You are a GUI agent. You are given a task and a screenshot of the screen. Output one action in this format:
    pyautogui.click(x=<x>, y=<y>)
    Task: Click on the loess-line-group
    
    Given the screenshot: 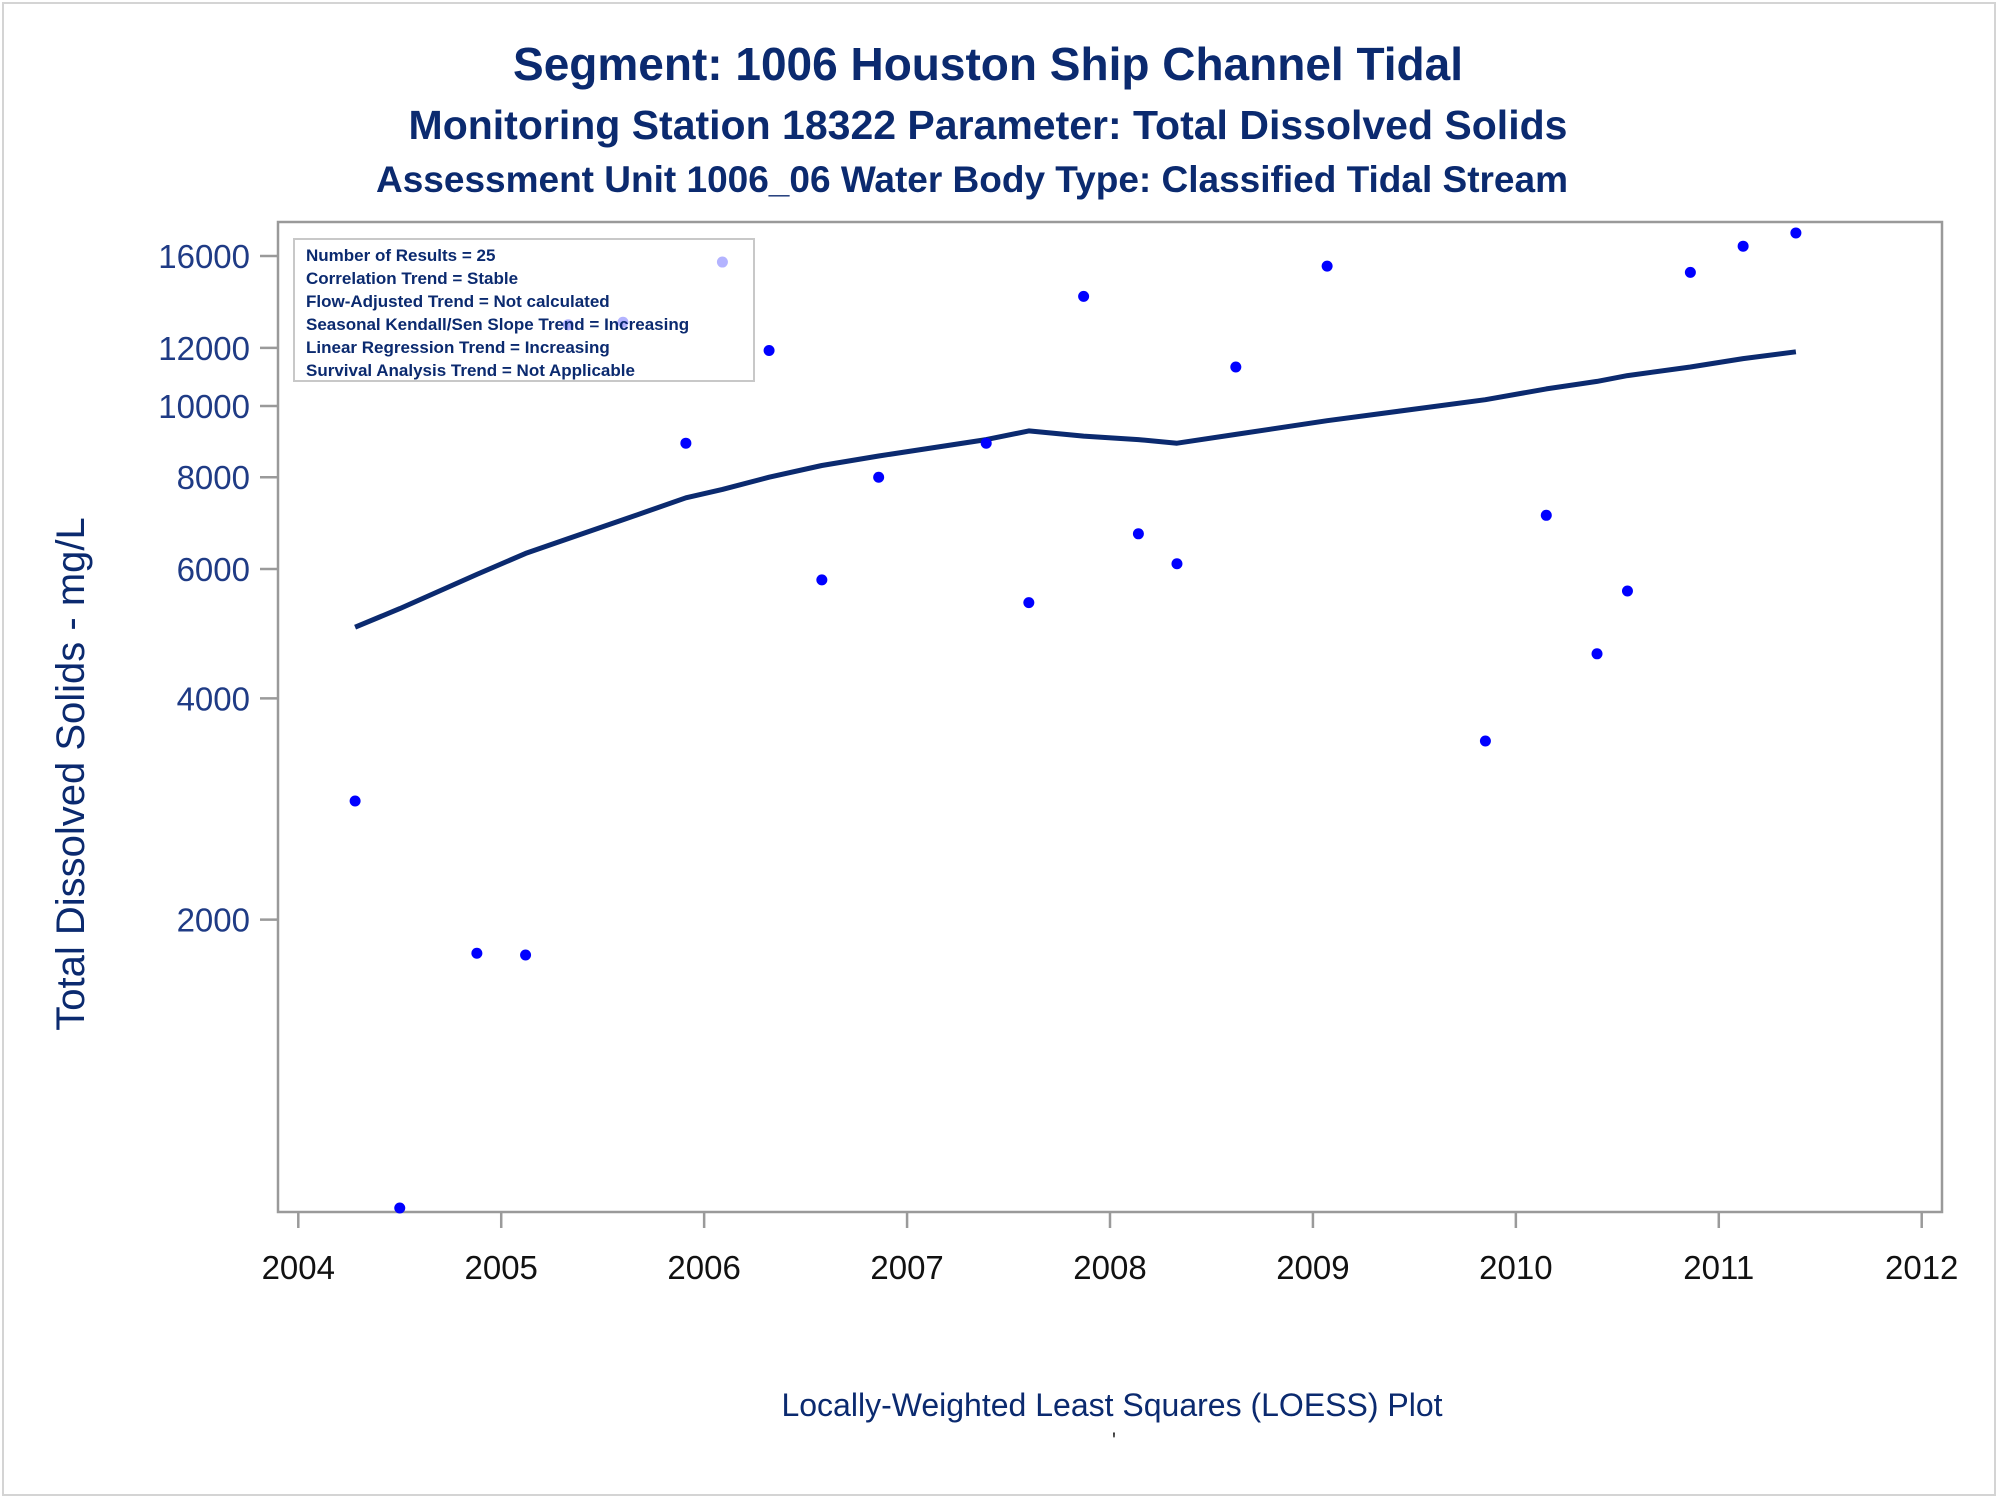 What is the action you would take?
    pyautogui.click(x=1075, y=489)
    